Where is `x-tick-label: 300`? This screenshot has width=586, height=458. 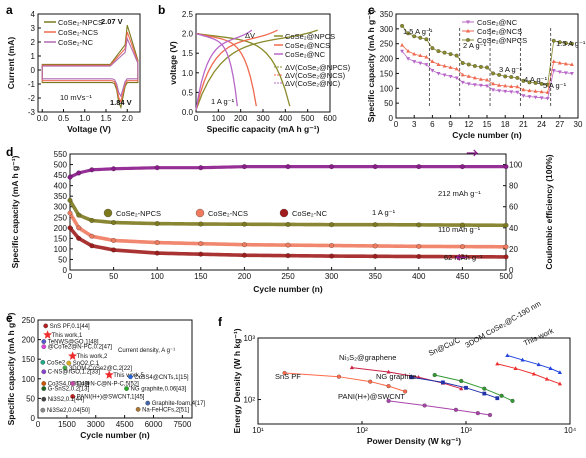 x-tick-label: 300 is located at coordinates (263, 118).